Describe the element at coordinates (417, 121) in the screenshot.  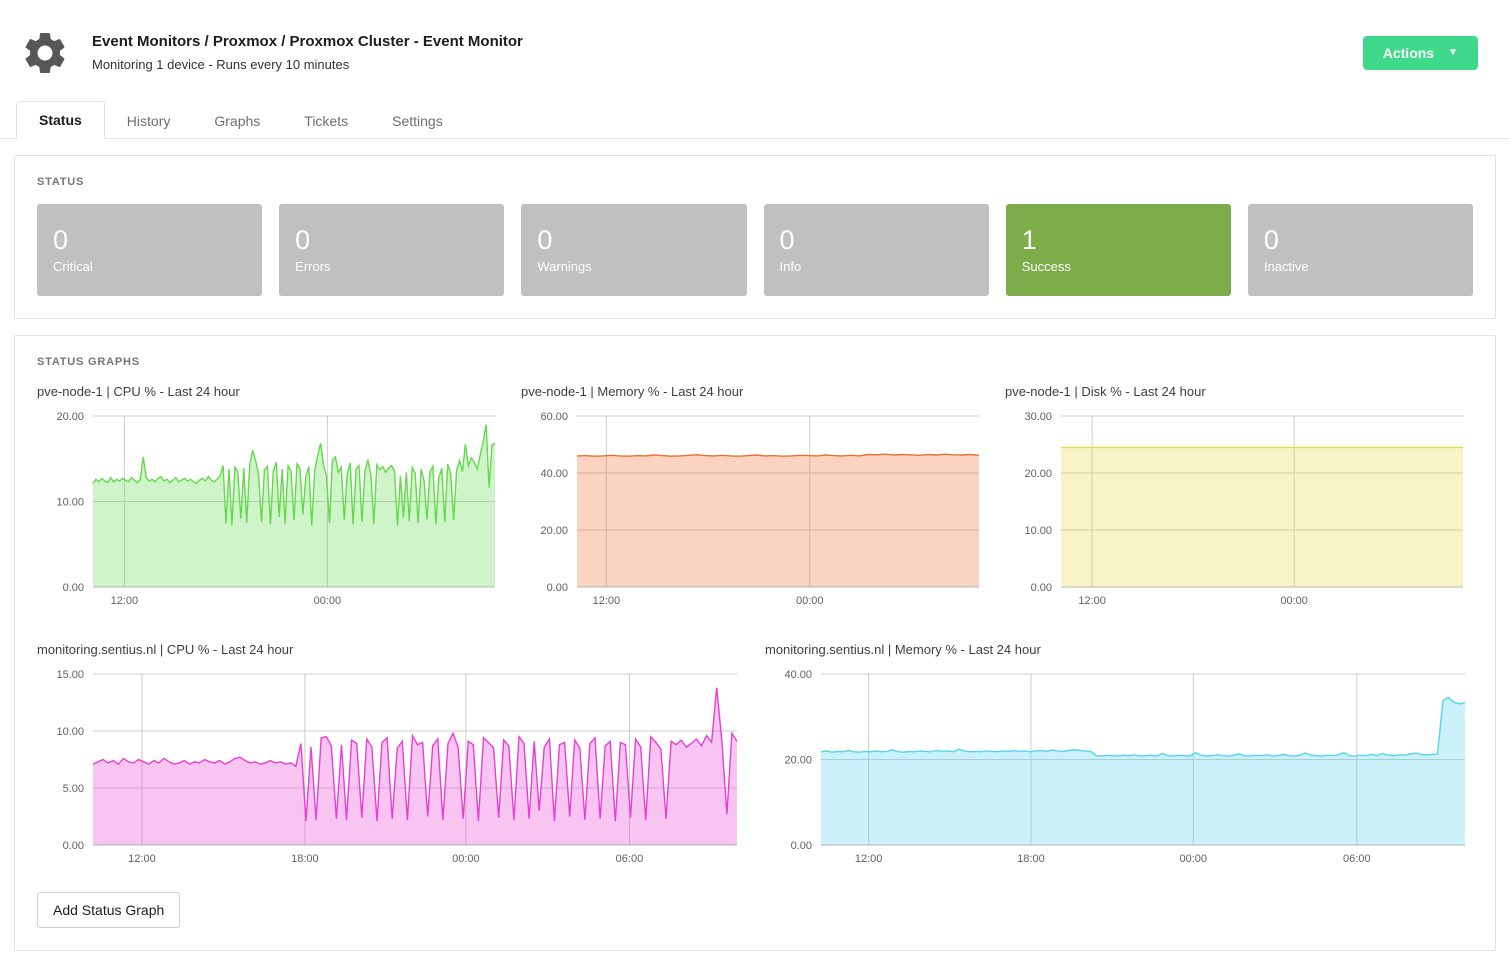
I see `tab-settings: Settings` at that location.